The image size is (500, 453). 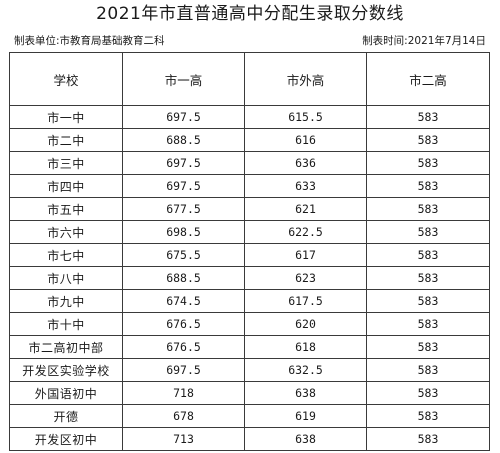 What do you see at coordinates (305, 232) in the screenshot?
I see `score-foreign-language-high-cell: 622.5` at bounding box center [305, 232].